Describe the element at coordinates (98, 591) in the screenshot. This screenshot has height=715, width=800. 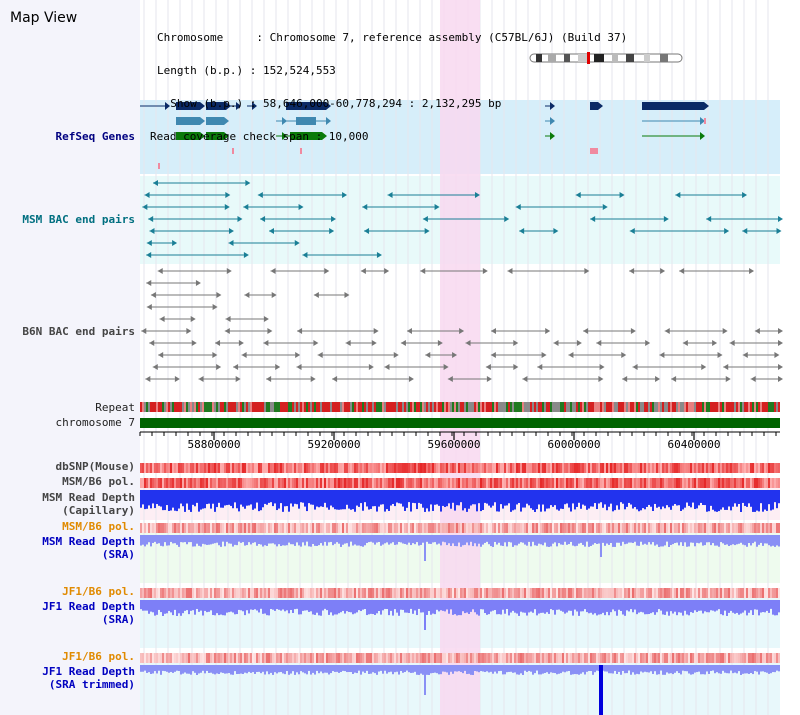
I see `track-label-jf1-b6-pol-1: JF1/B6 pol.` at that location.